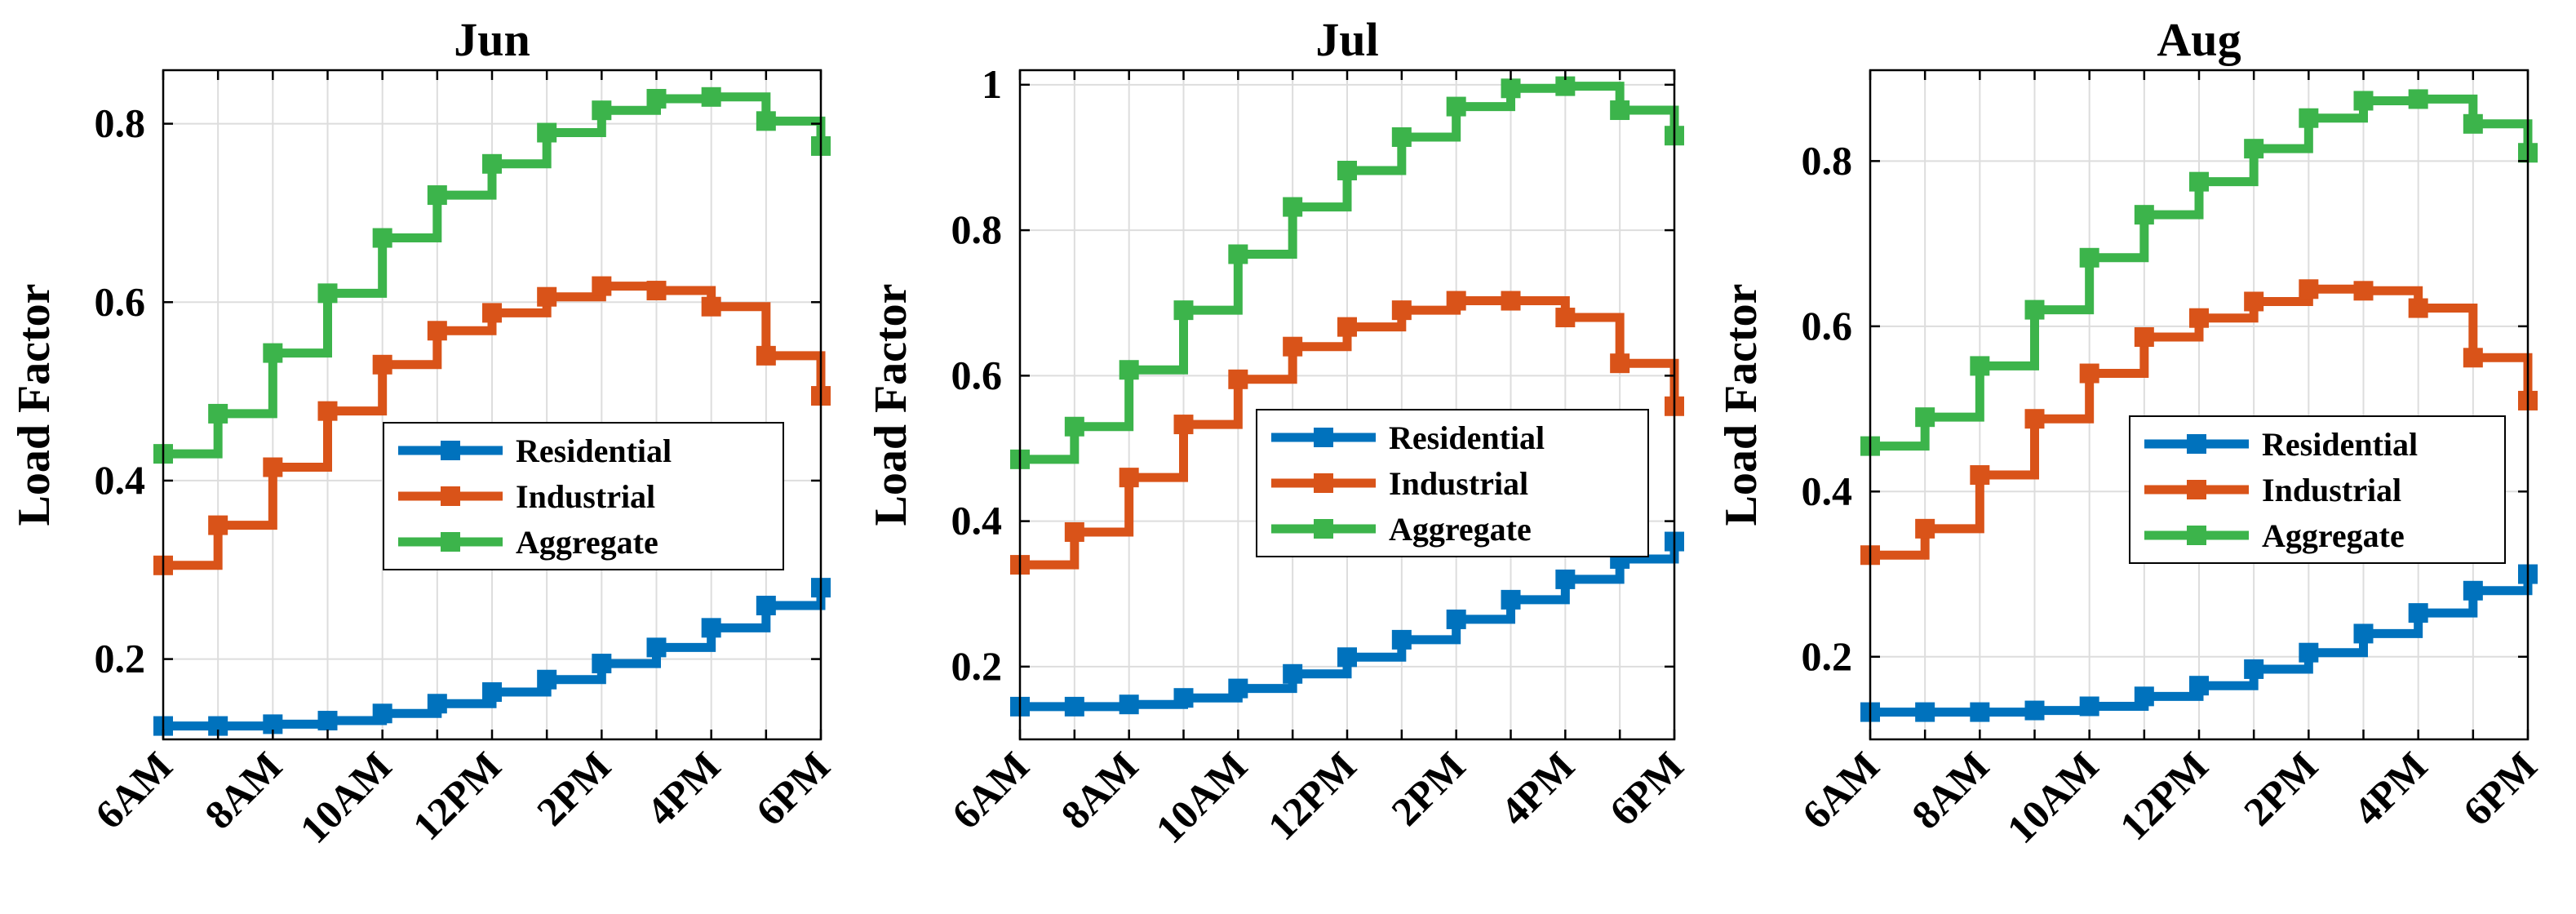 The width and height of the screenshot is (2576, 914). What do you see at coordinates (2199, 39) in the screenshot?
I see `chart-title: Aug` at bounding box center [2199, 39].